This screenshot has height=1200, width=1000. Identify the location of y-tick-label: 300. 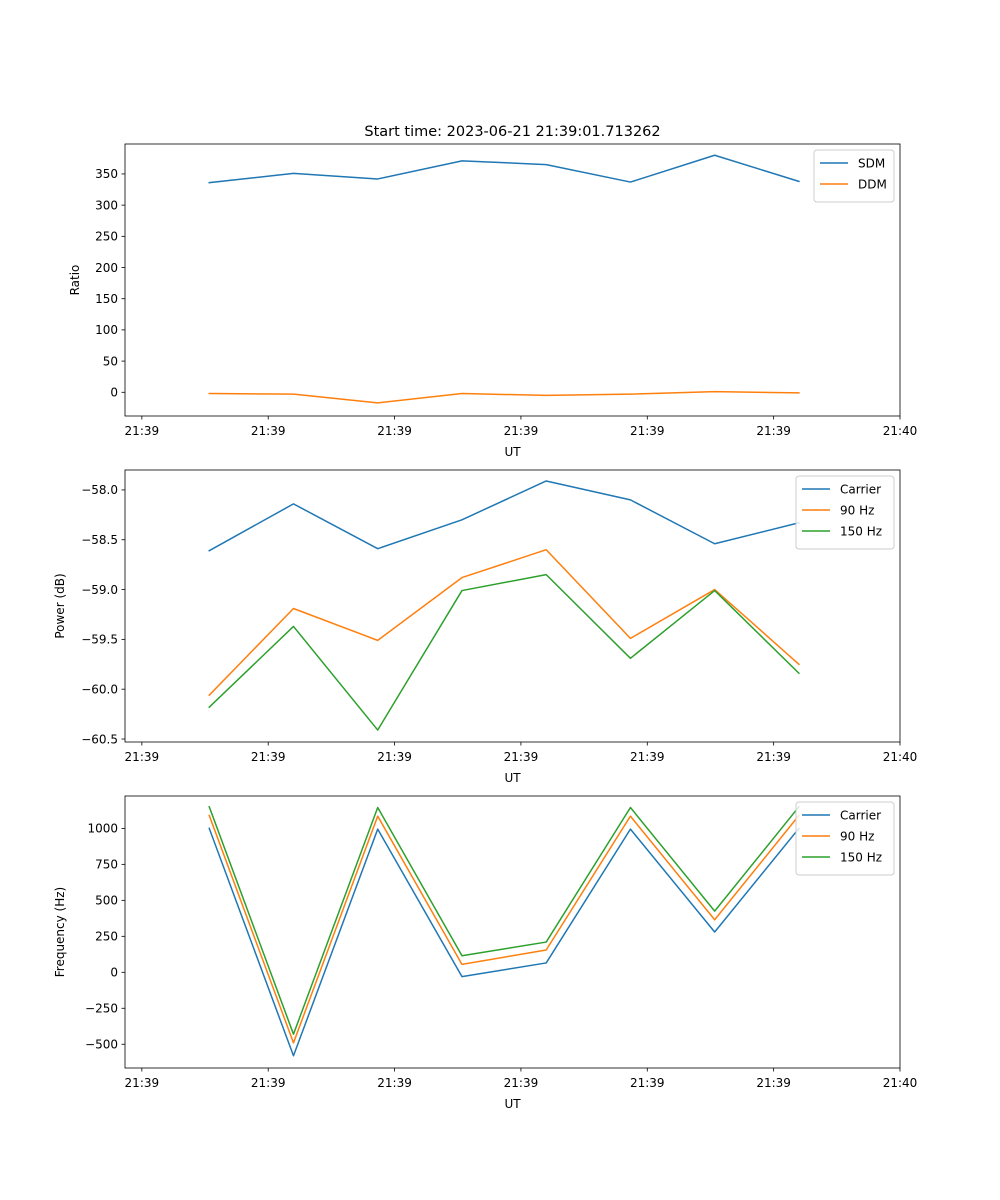
(106, 205).